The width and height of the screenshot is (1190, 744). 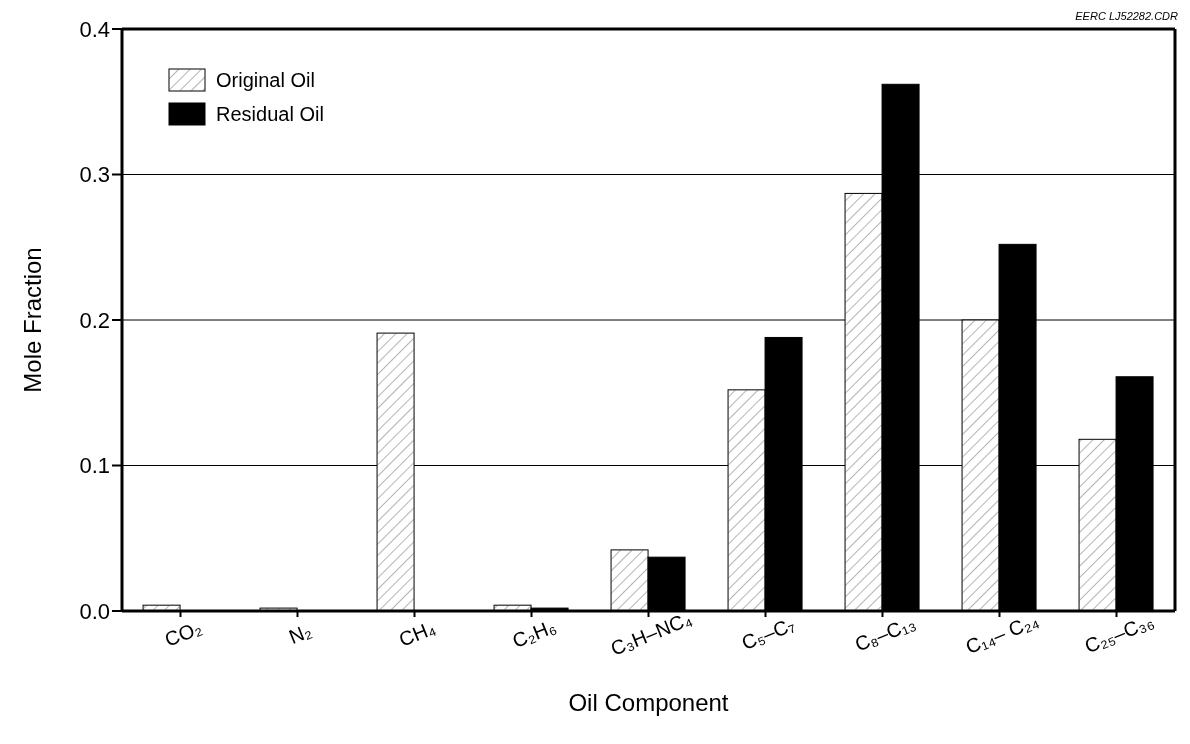 I want to click on y-tick-label: 0.1, so click(x=94, y=466).